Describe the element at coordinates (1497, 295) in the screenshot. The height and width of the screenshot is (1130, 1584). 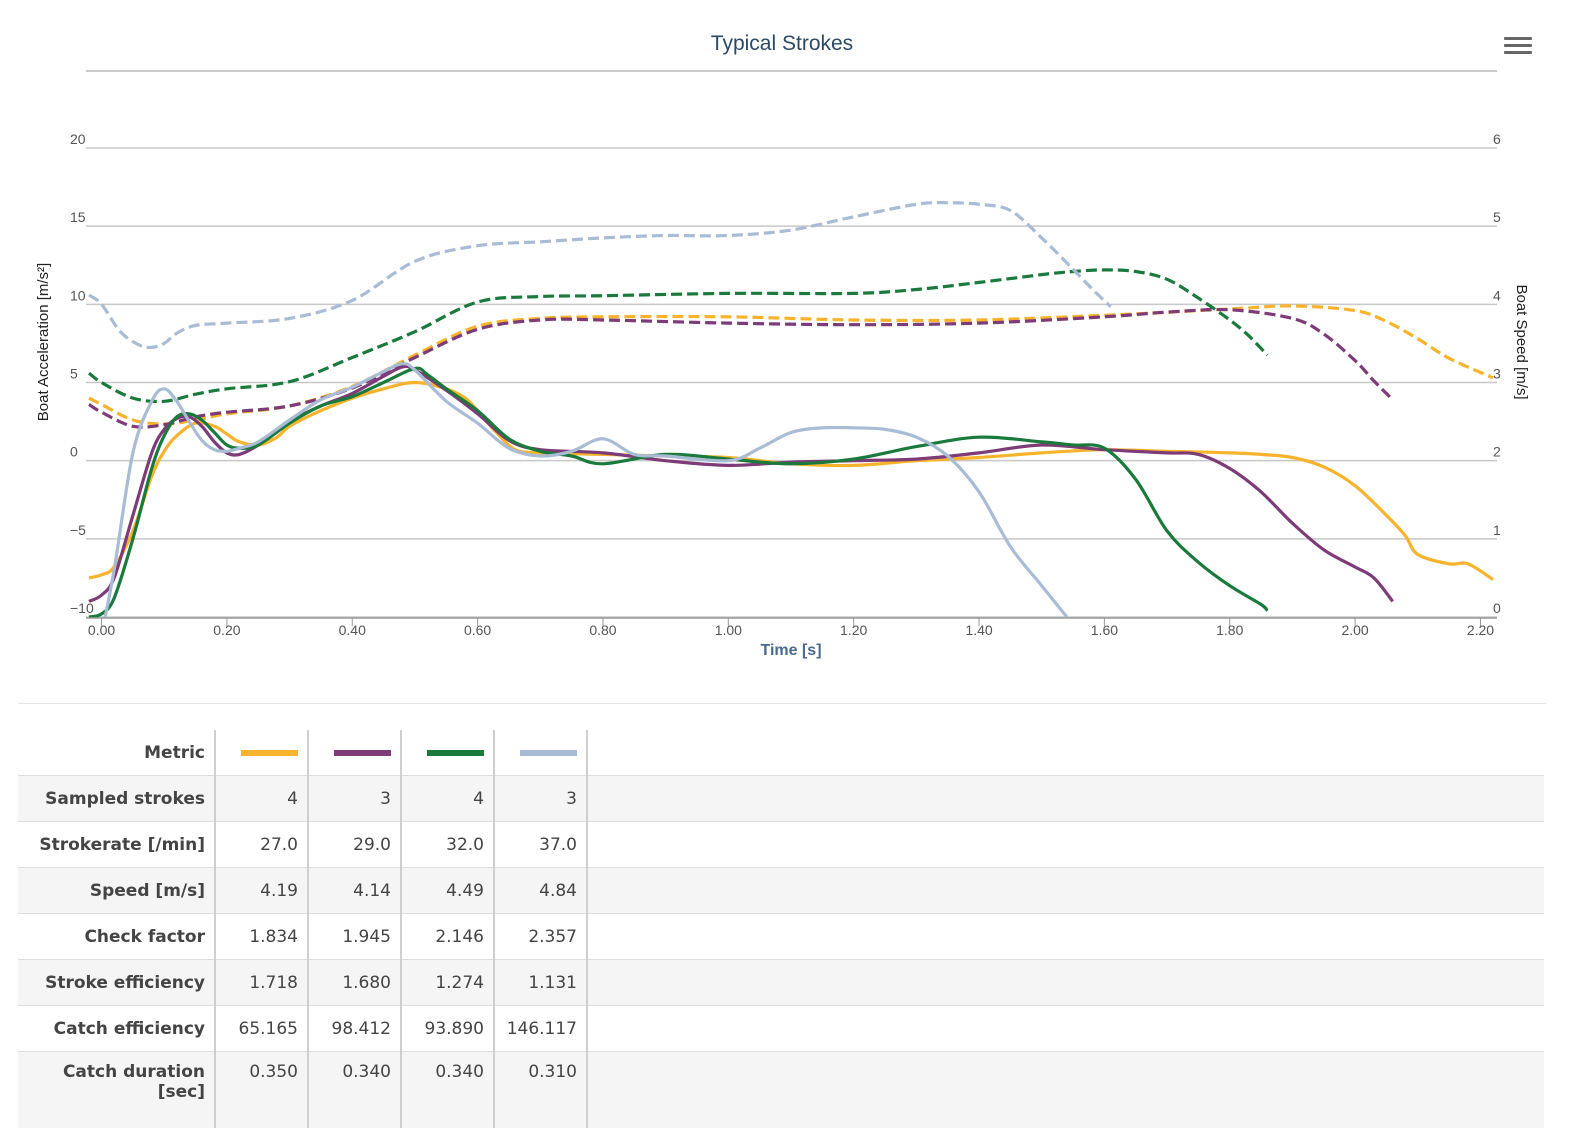
I see `y-right-tick-label: 4` at that location.